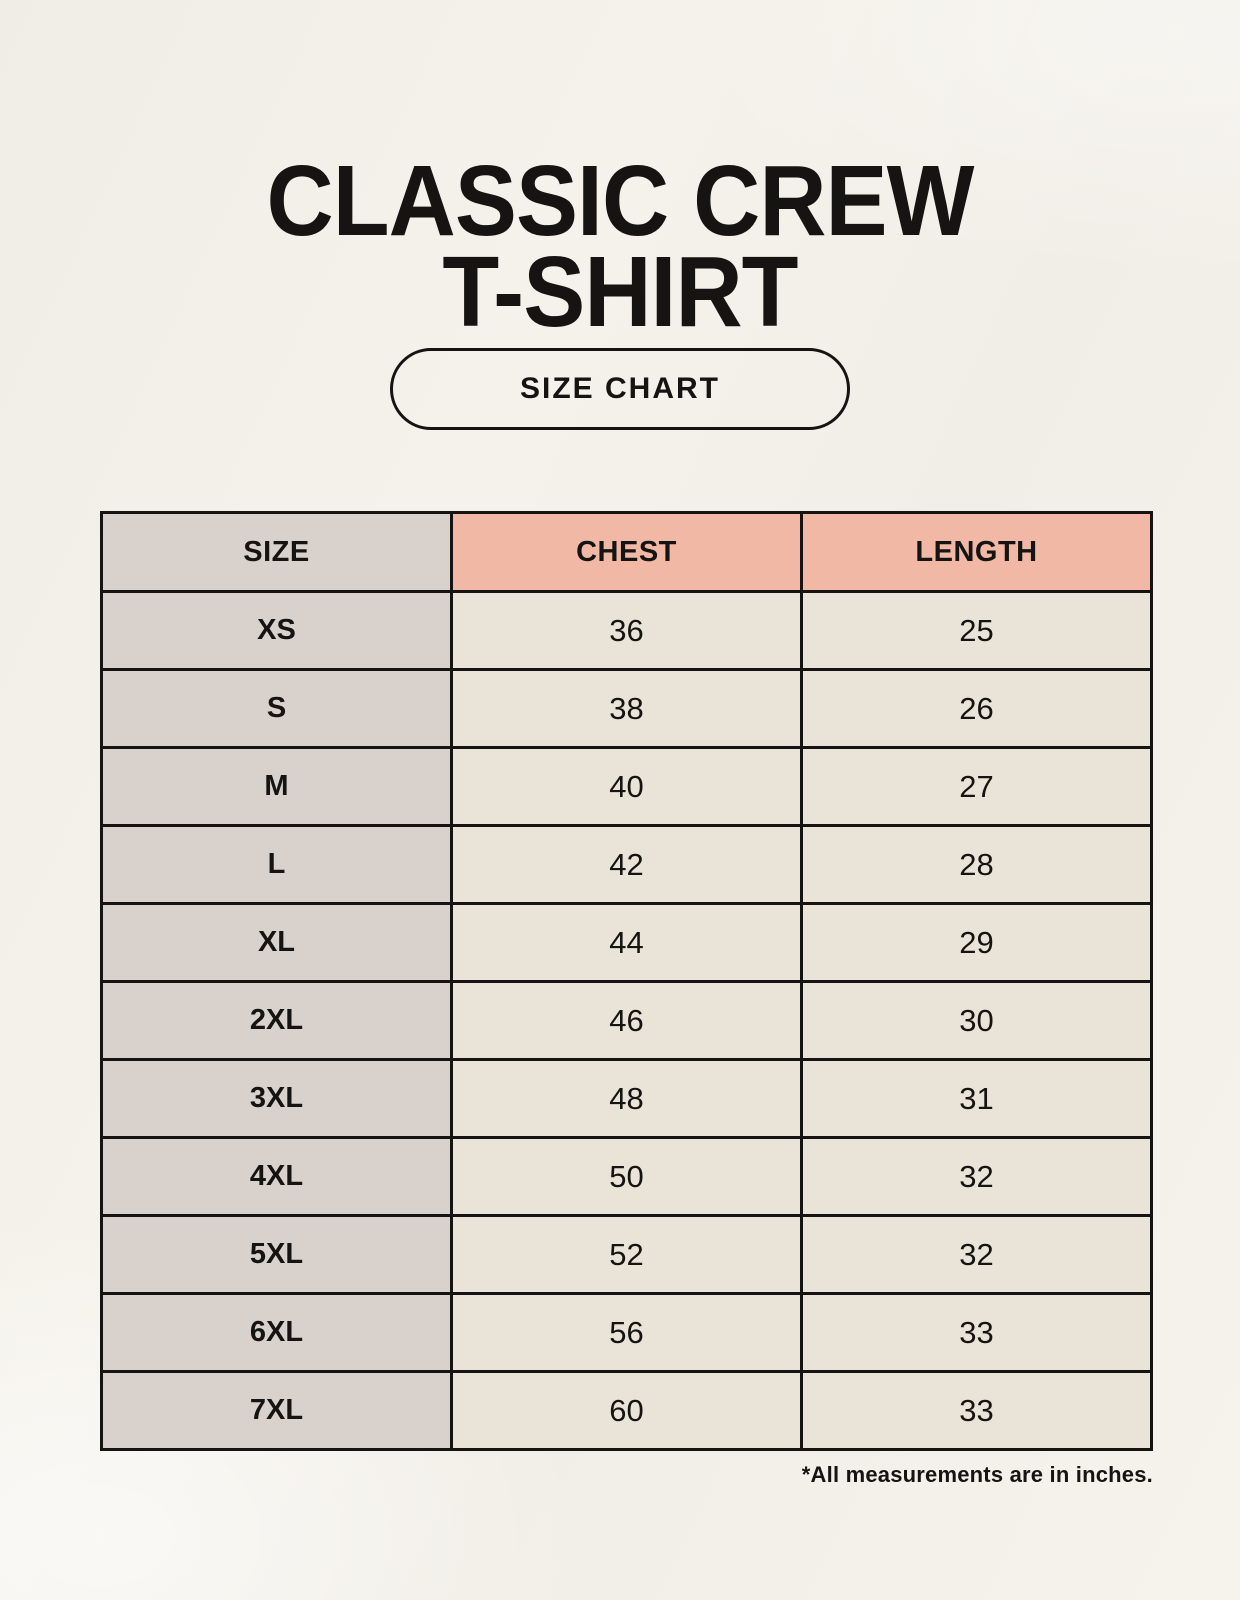 The width and height of the screenshot is (1240, 1600). Describe the element at coordinates (276, 708) in the screenshot. I see `size-label-cell: S` at that location.